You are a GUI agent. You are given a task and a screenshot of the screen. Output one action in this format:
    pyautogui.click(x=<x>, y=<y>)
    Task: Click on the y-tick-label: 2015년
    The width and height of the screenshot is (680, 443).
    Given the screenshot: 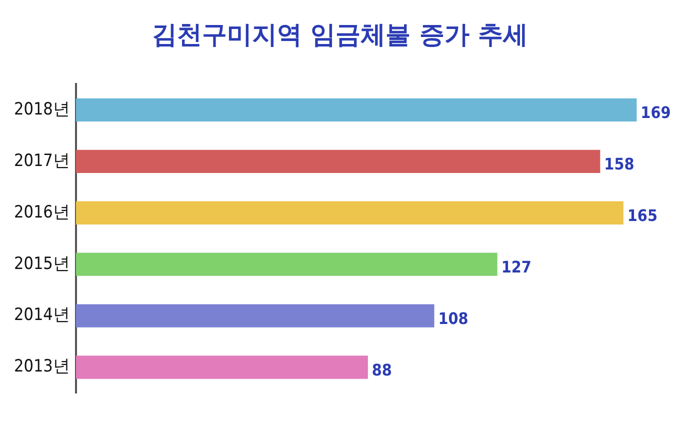 What is the action you would take?
    pyautogui.click(x=42, y=264)
    